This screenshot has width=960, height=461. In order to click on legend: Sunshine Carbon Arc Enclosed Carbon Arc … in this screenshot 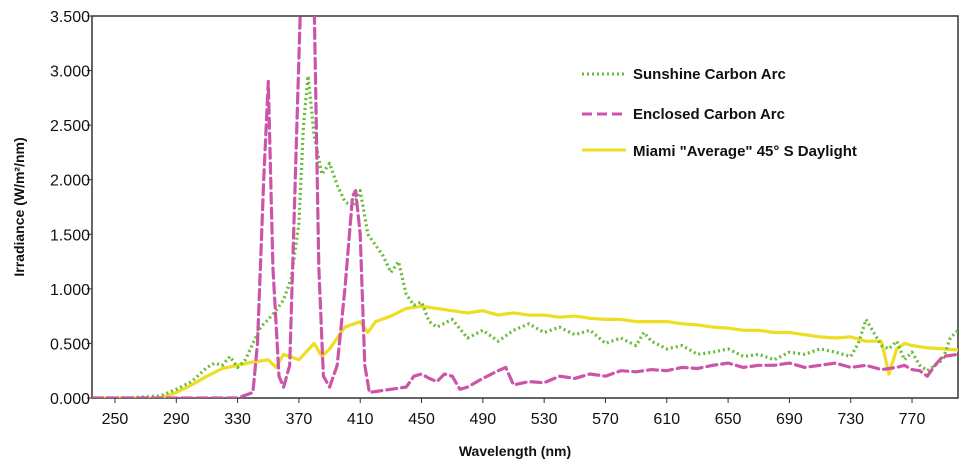, I will do `click(719, 113)`.